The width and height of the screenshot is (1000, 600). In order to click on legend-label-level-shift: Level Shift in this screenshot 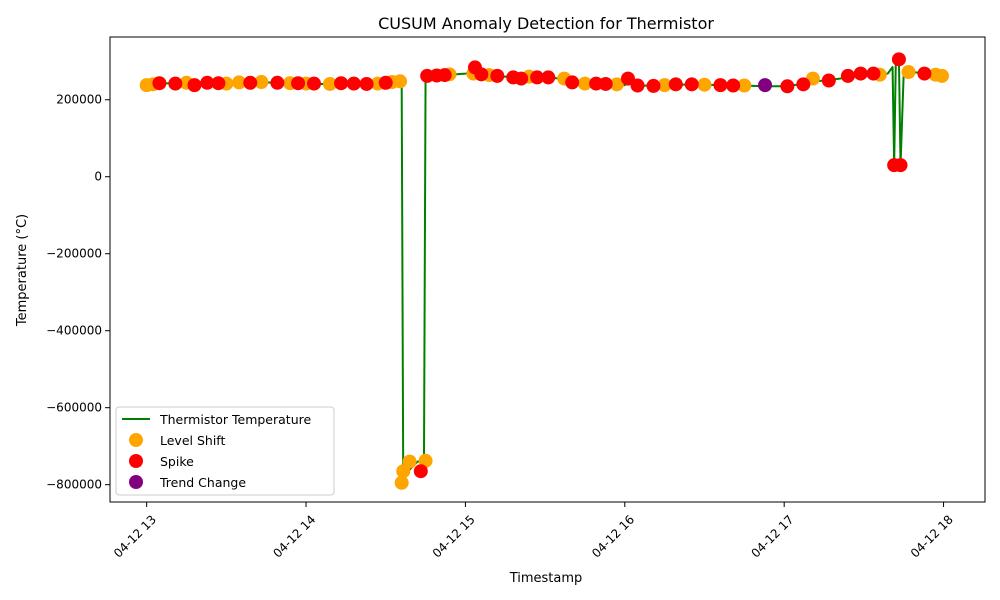, I will do `click(192, 440)`.